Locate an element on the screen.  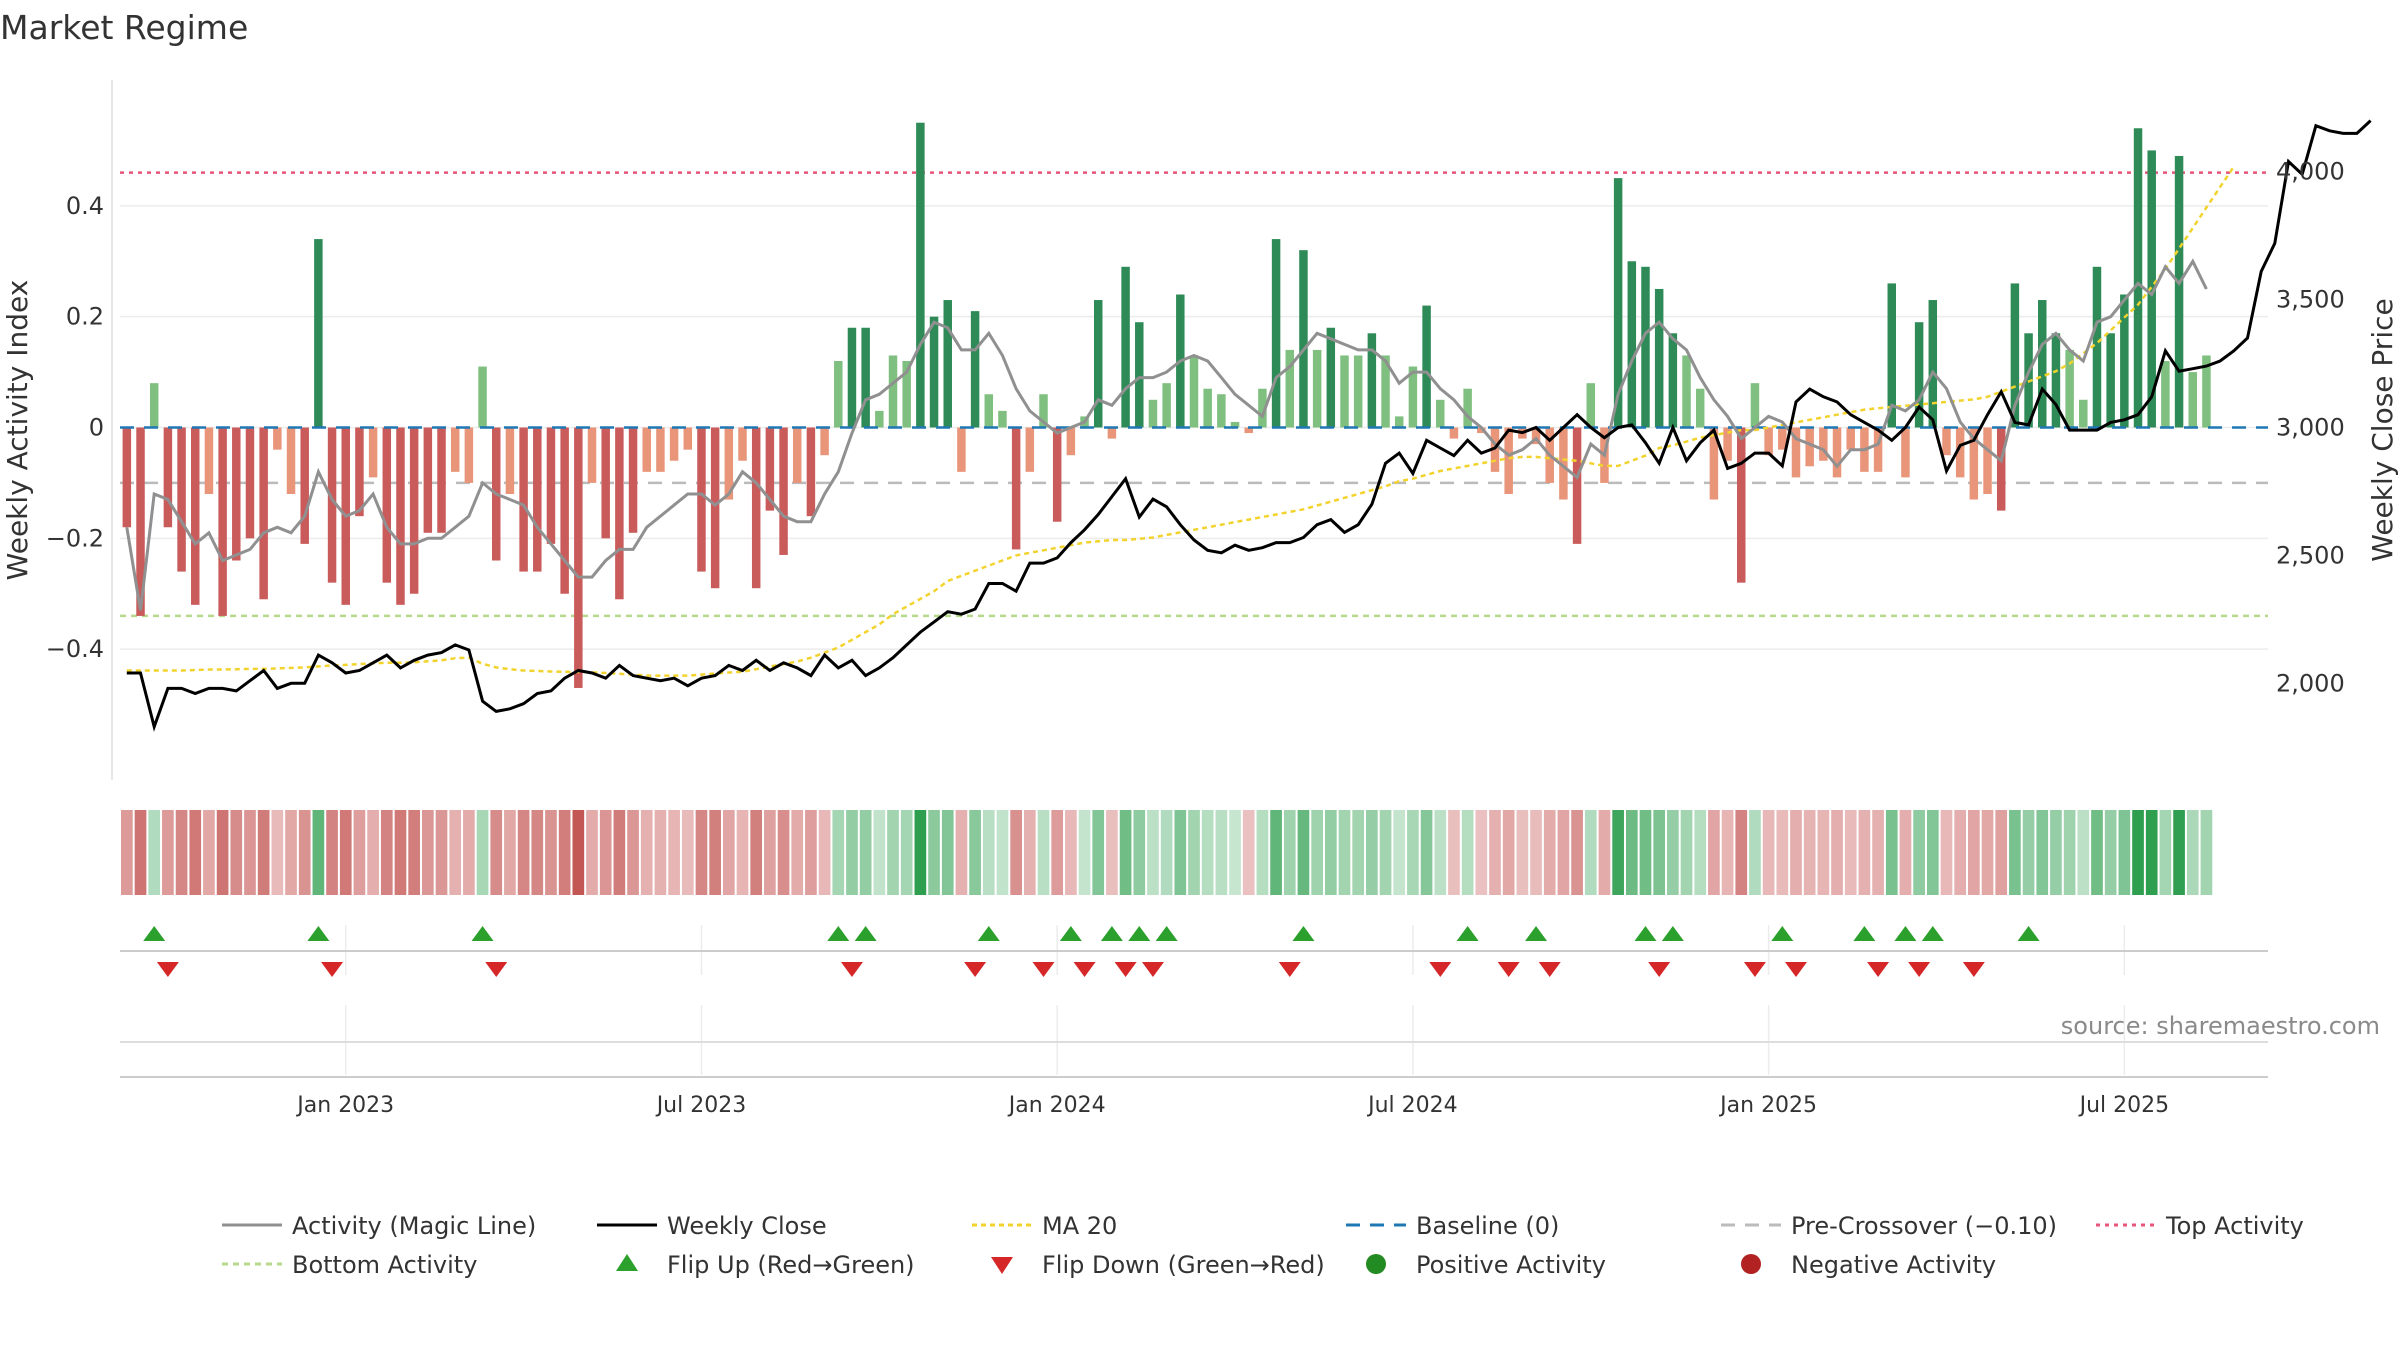
left-tick-label: 0 is located at coordinates (96, 428).